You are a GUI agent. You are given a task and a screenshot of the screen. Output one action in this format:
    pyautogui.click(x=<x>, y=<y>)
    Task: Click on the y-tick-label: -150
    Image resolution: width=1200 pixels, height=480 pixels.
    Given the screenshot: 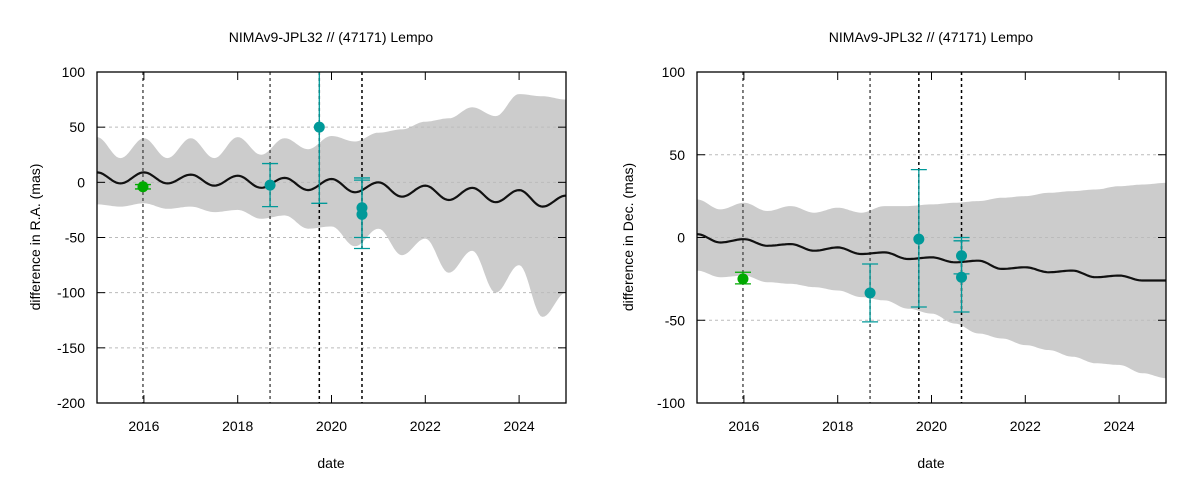 What is the action you would take?
    pyautogui.click(x=71, y=348)
    